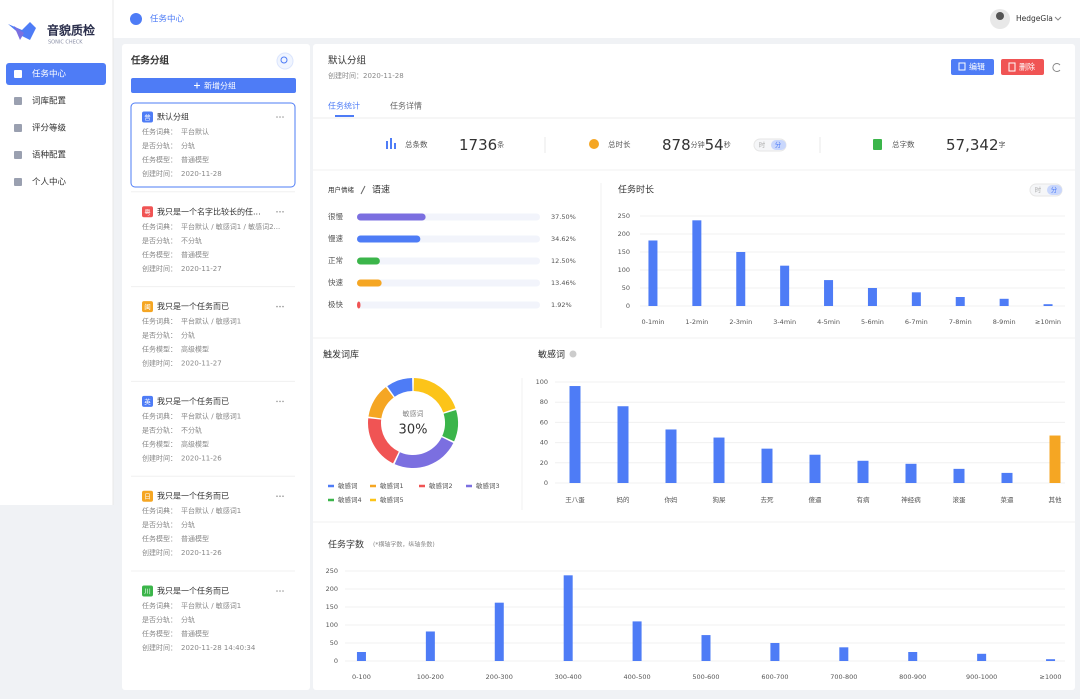 The height and width of the screenshot is (699, 1080). What do you see at coordinates (573, 354) in the screenshot?
I see `info-icon` at bounding box center [573, 354].